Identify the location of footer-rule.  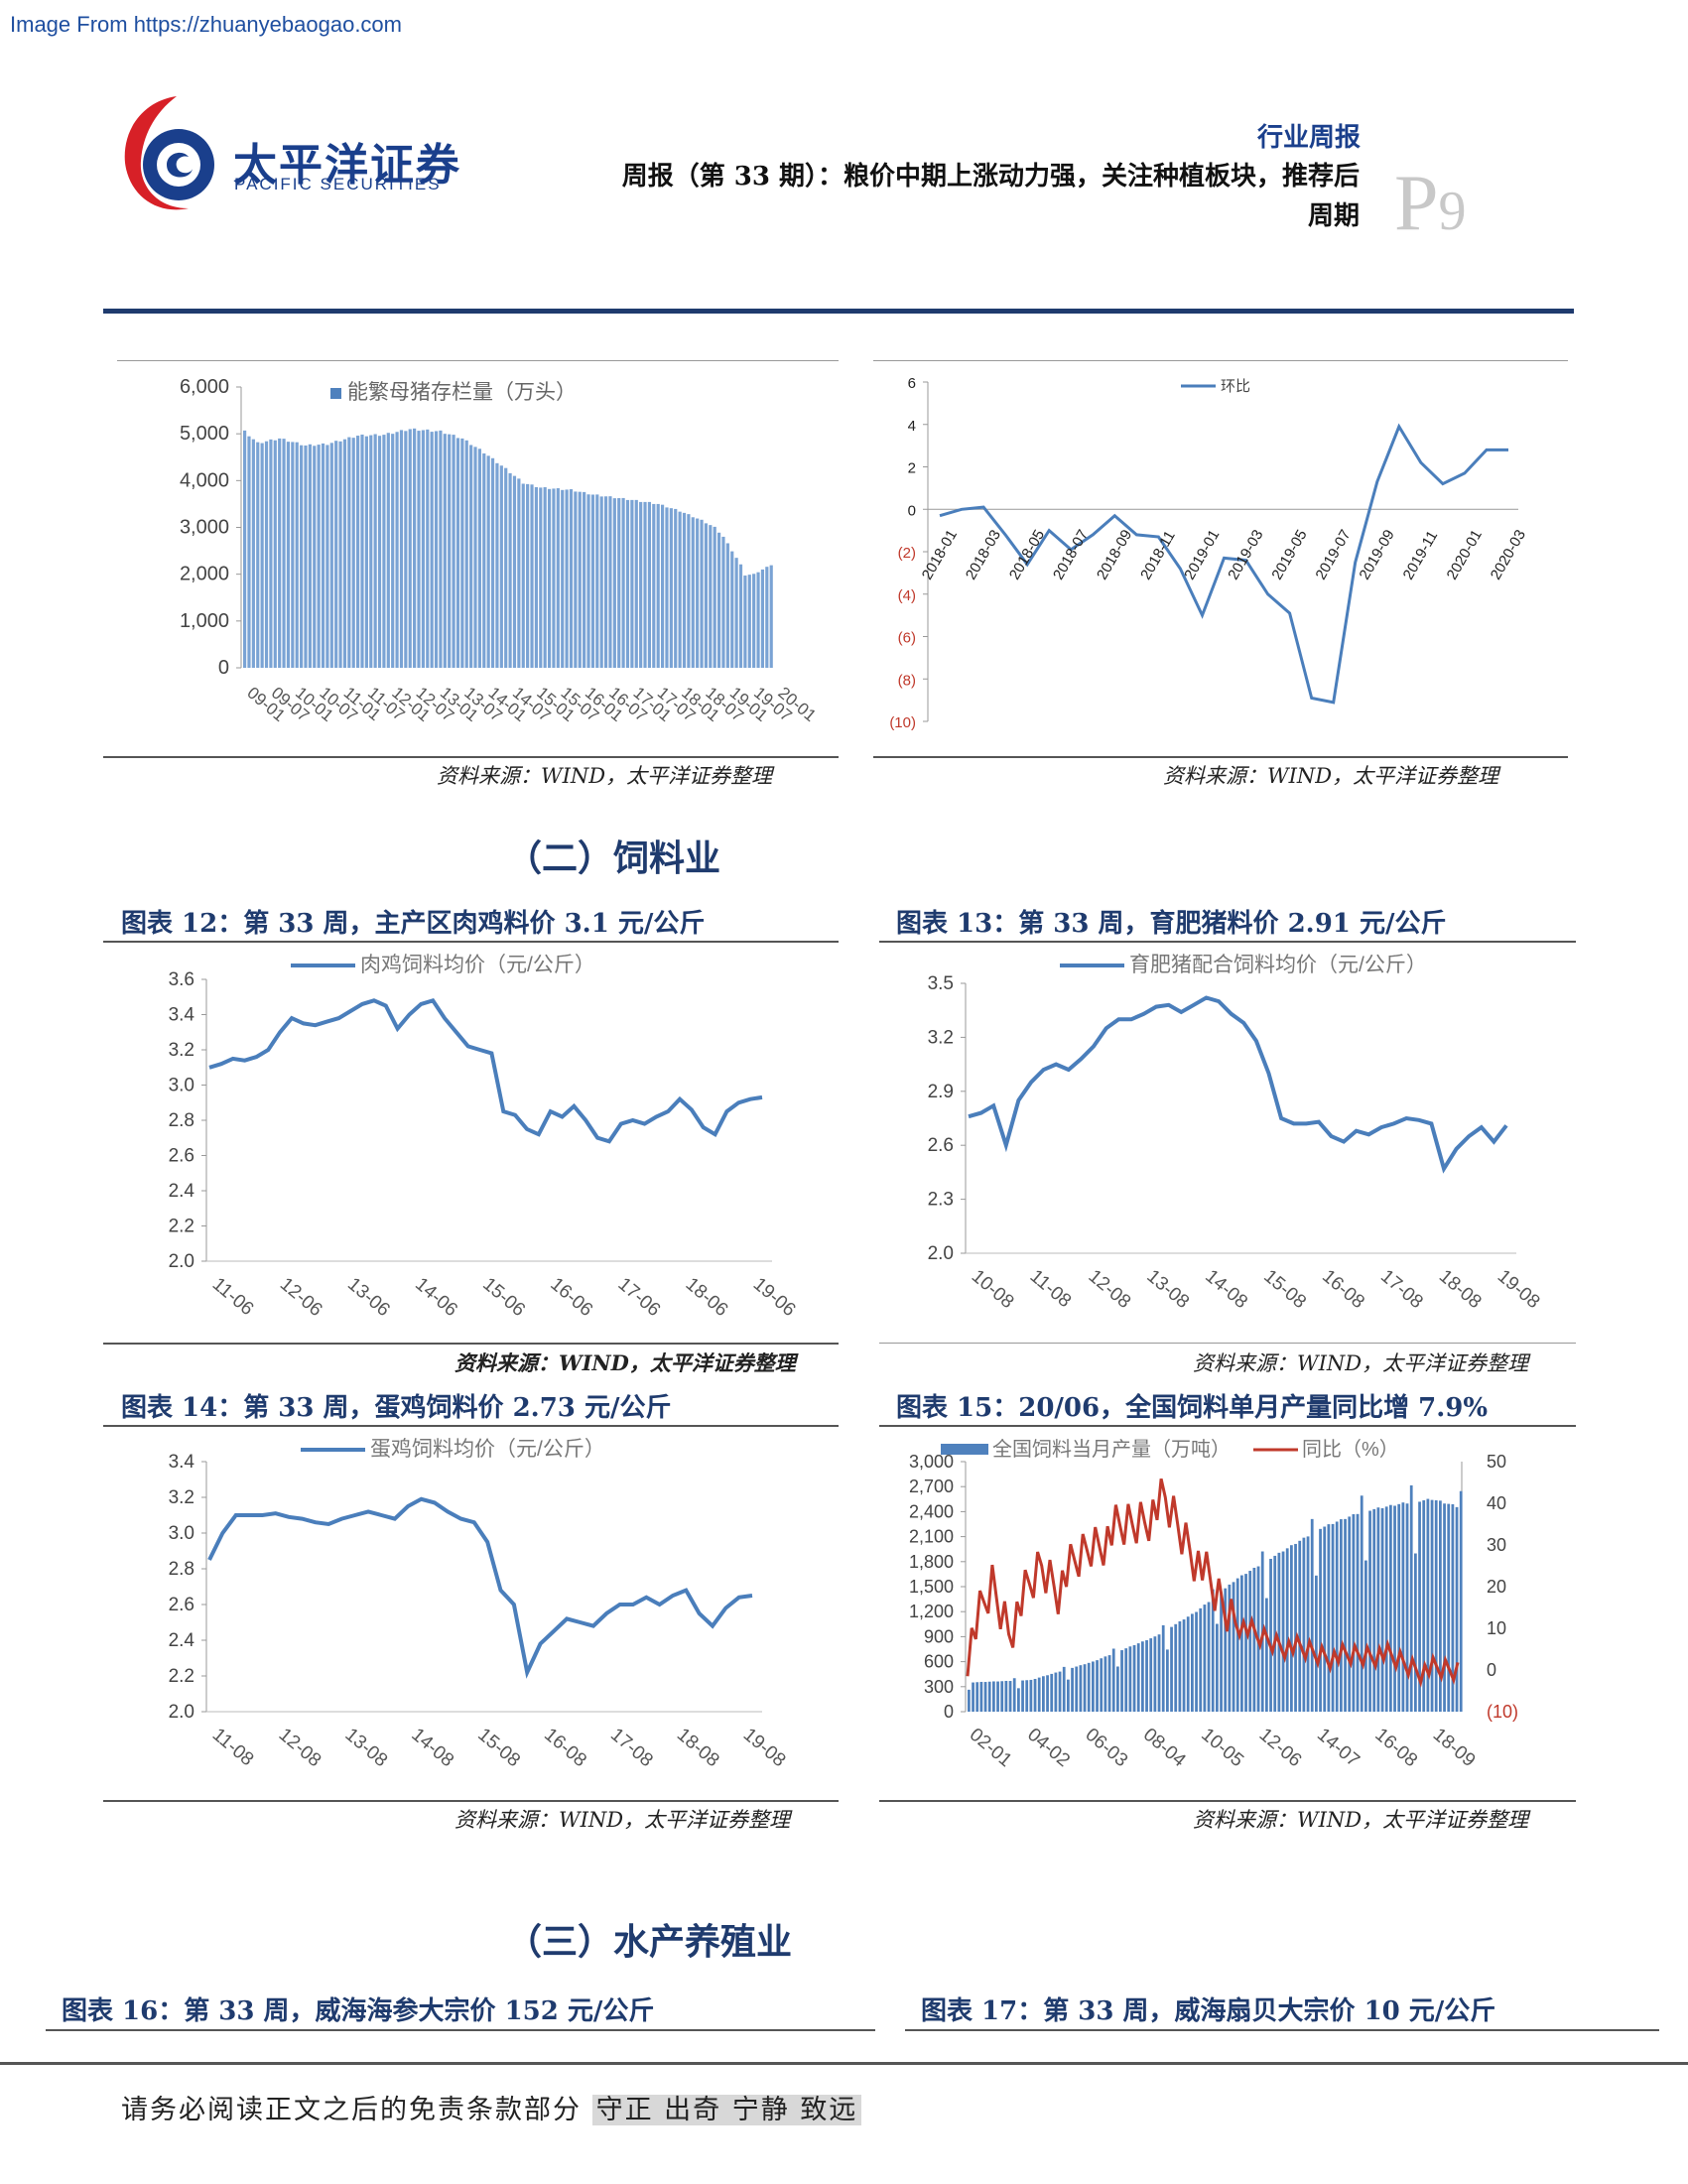
(844, 2063).